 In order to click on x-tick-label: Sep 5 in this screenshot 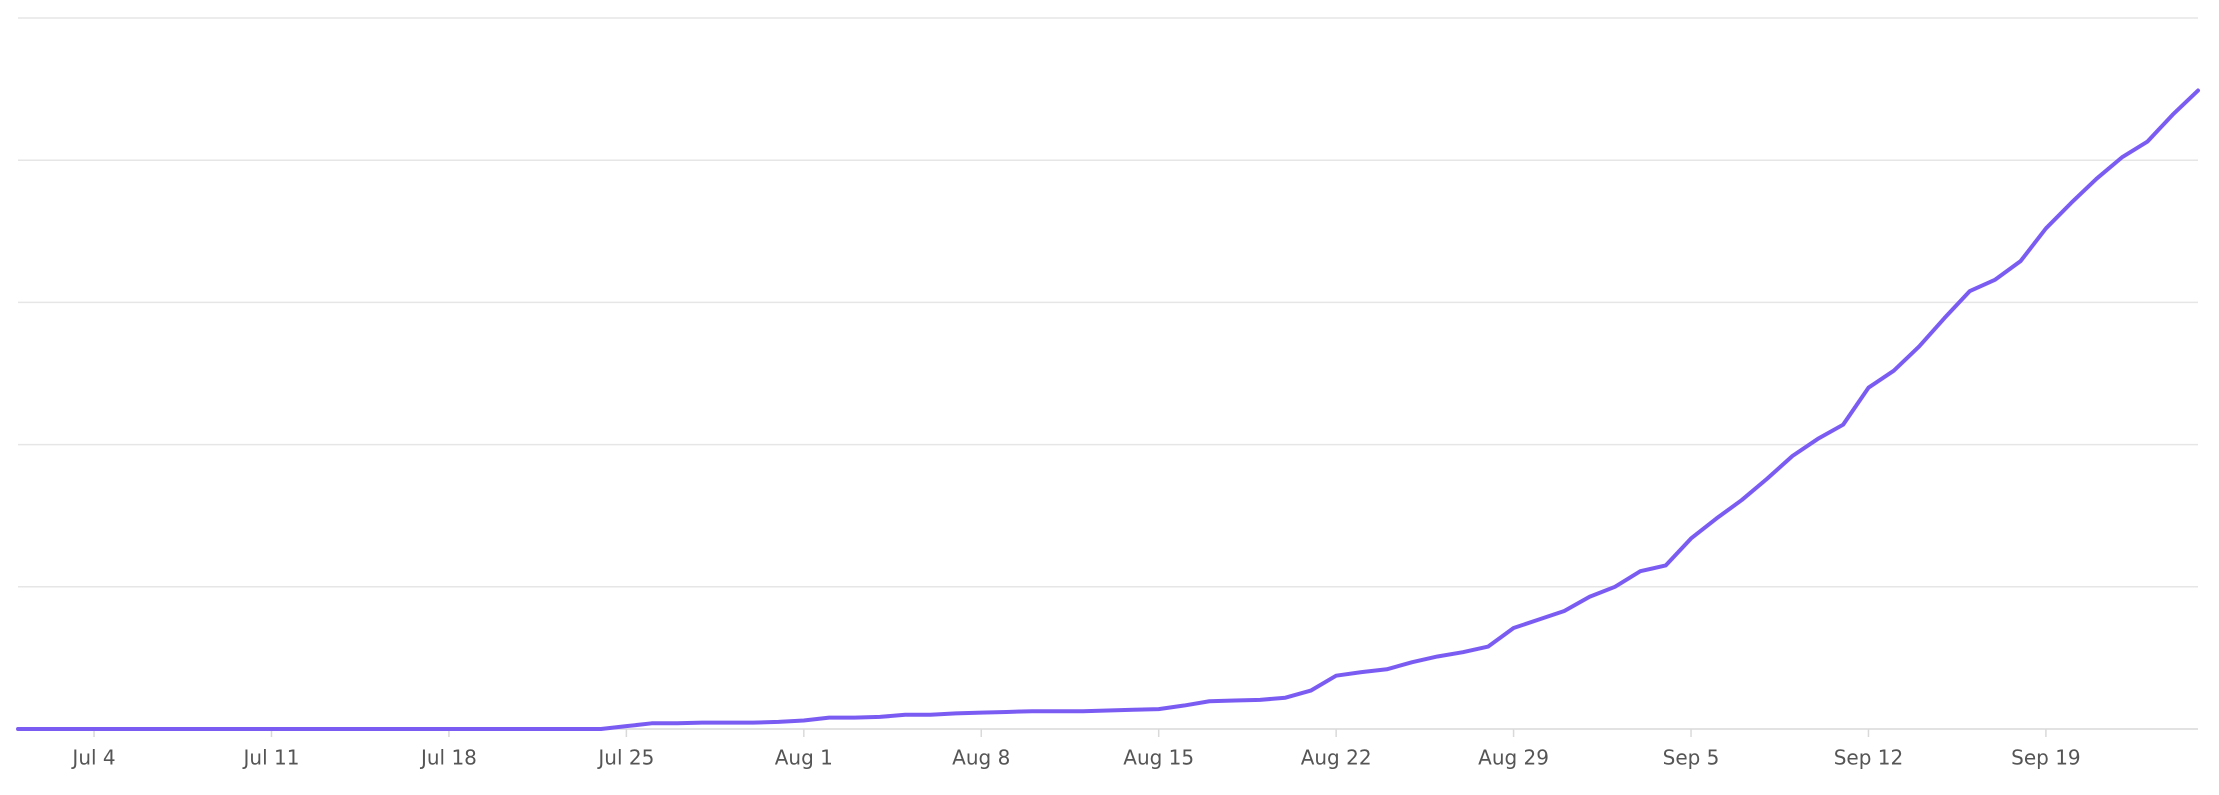, I will do `click(1691, 758)`.